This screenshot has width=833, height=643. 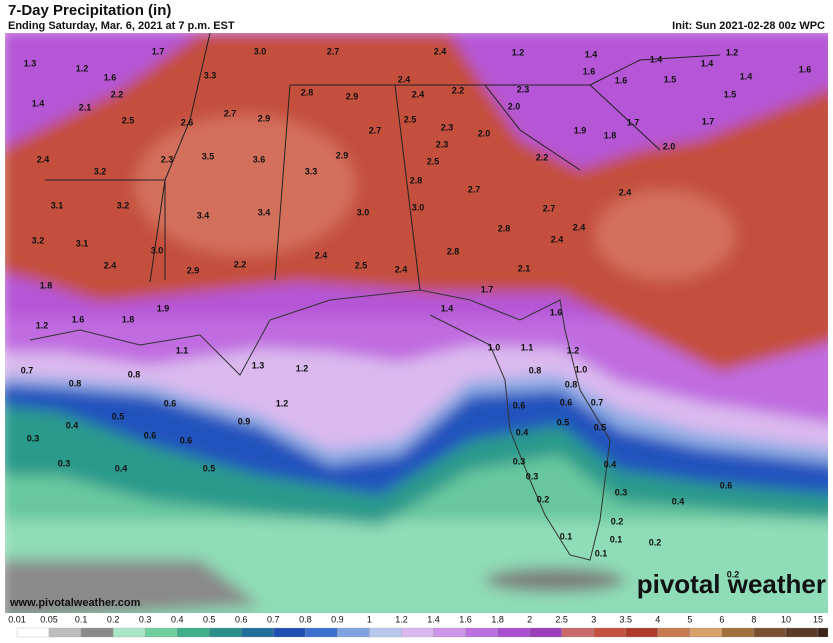 I want to click on colorbar-label: 0.6, so click(x=241, y=619).